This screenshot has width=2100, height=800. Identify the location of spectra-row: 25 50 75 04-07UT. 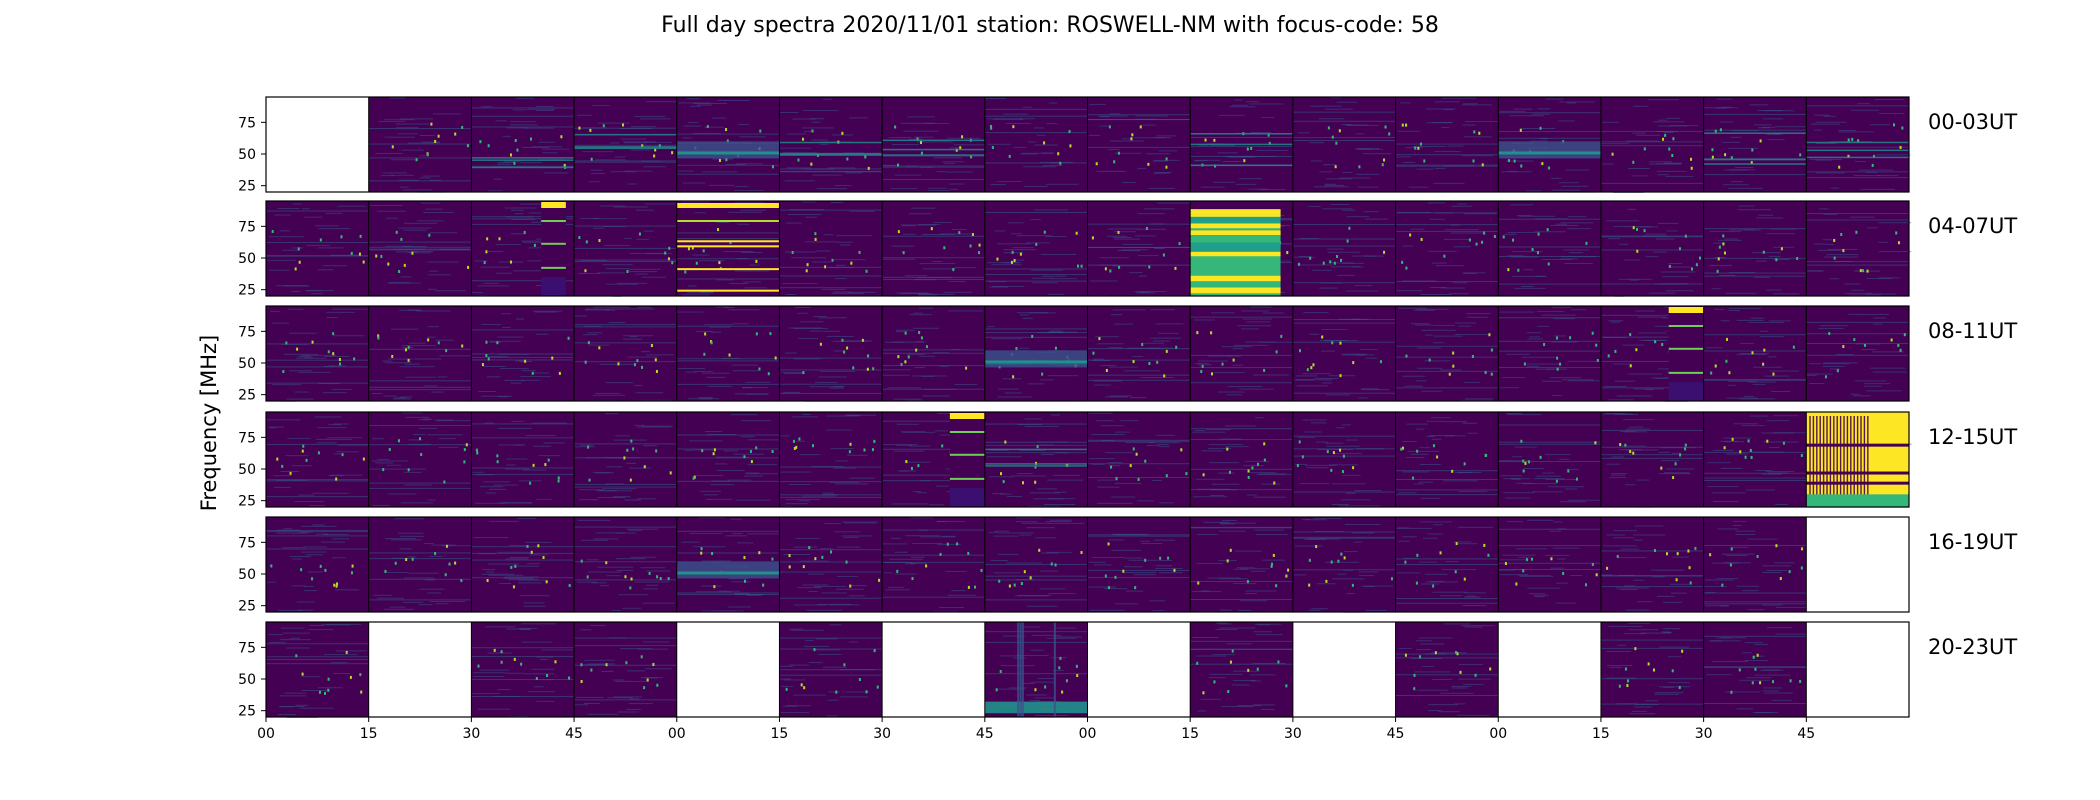
(1127, 249).